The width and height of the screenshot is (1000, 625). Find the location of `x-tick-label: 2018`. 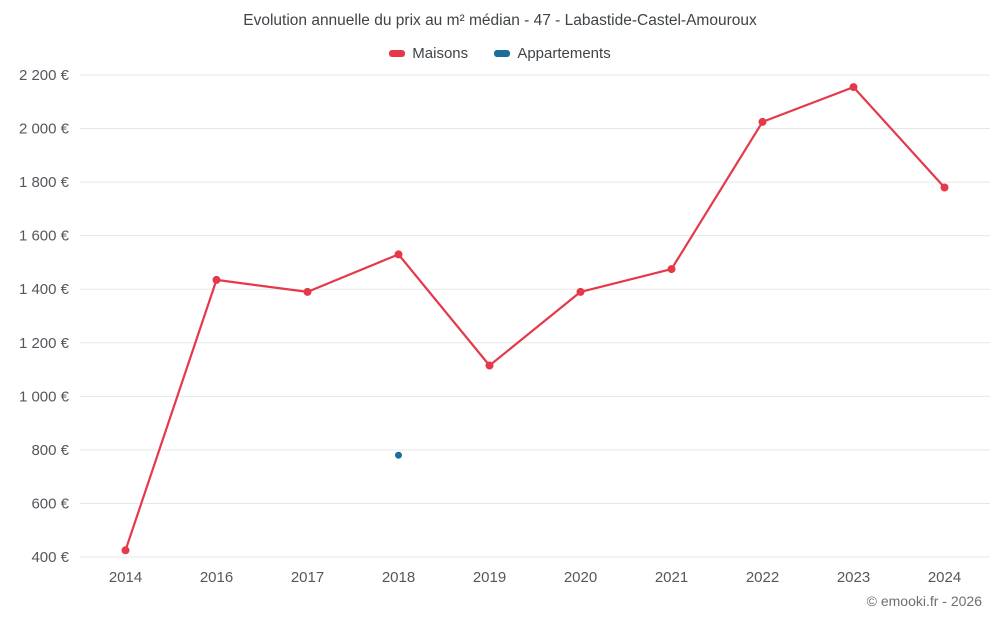

x-tick-label: 2018 is located at coordinates (398, 577).